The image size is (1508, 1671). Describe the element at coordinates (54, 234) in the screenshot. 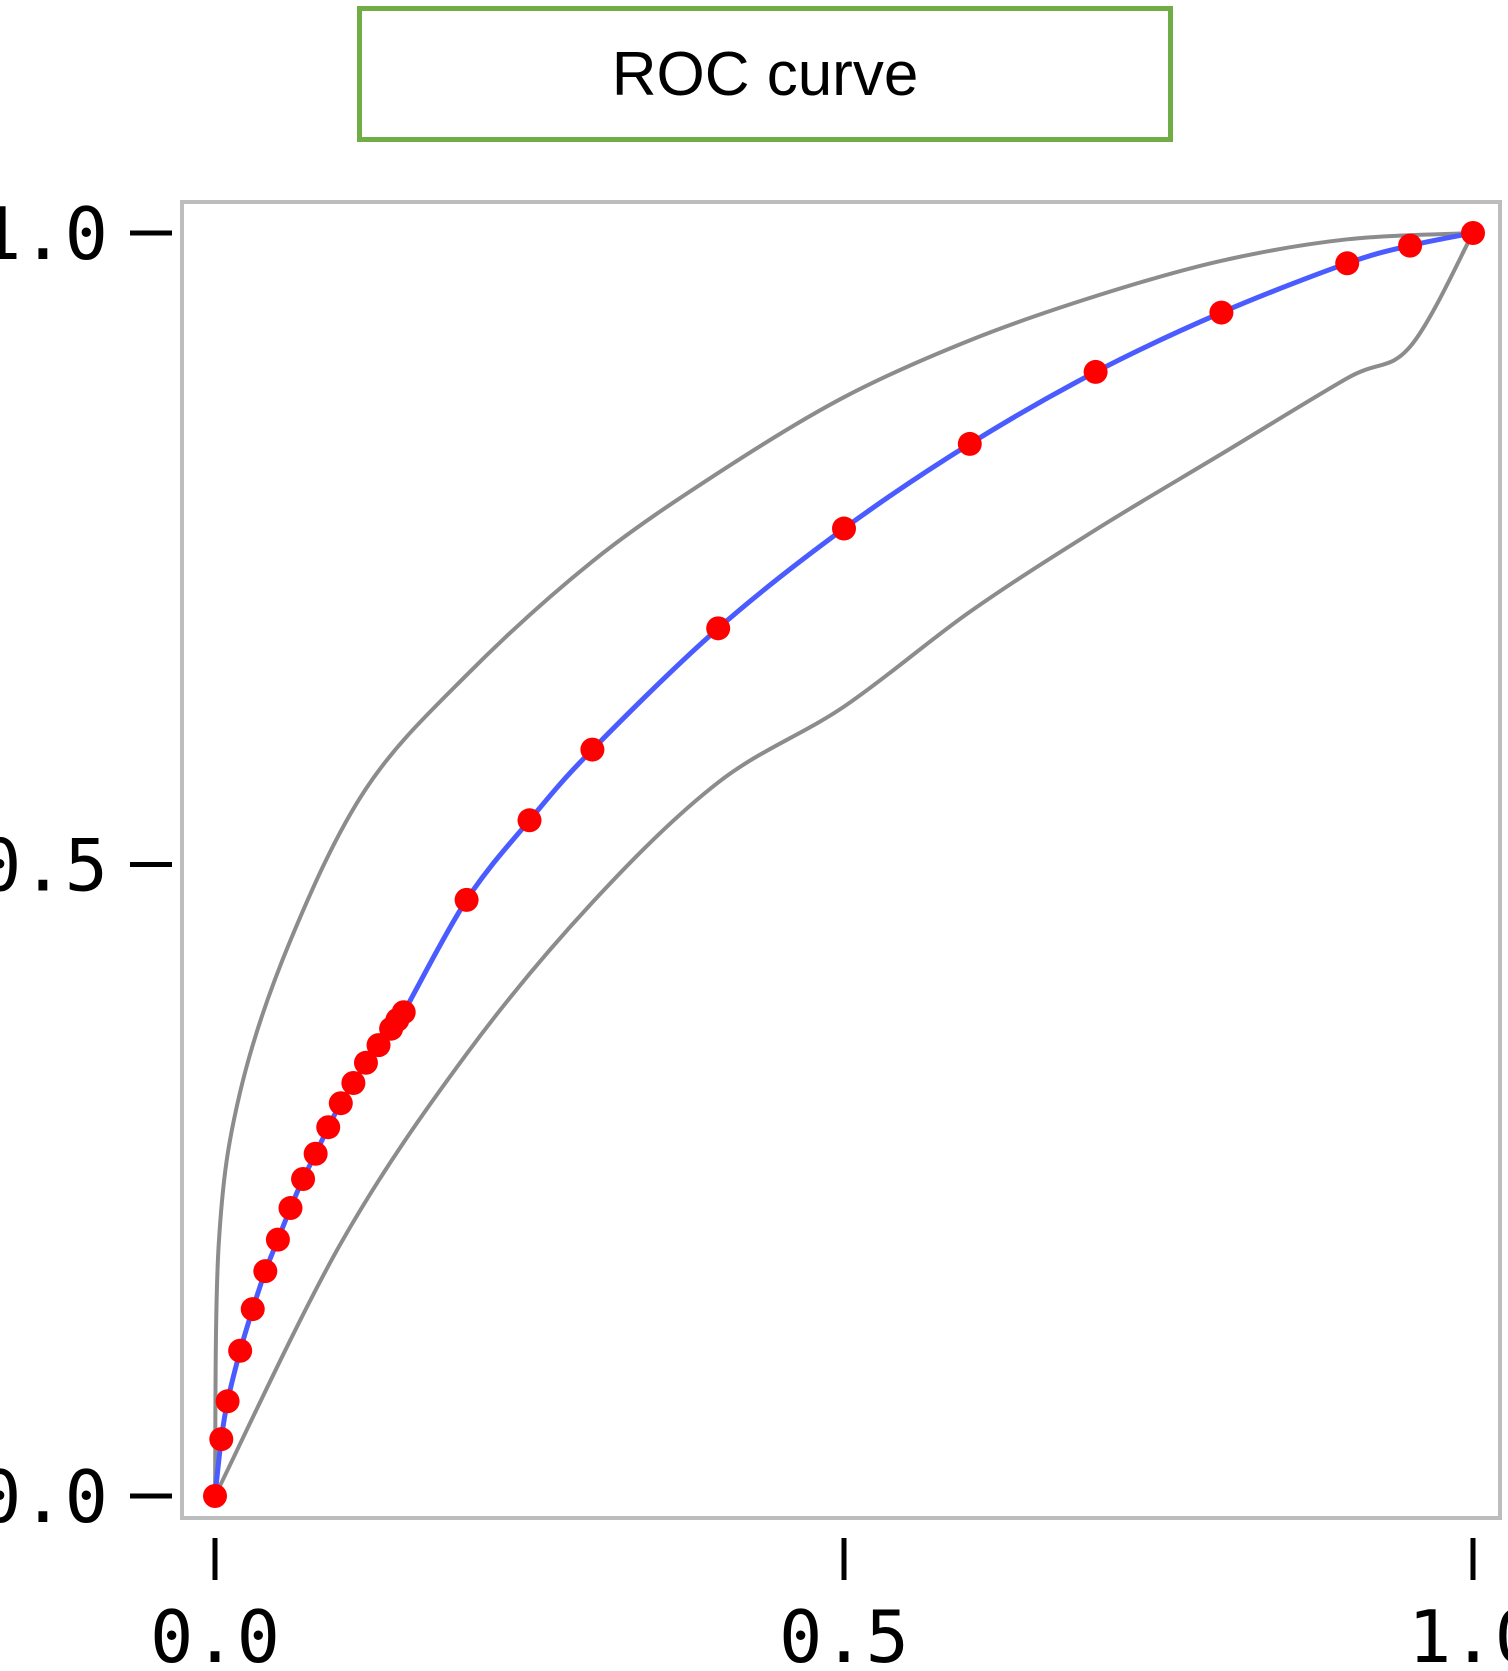

I see `y-tick-label-2: 1.0` at that location.